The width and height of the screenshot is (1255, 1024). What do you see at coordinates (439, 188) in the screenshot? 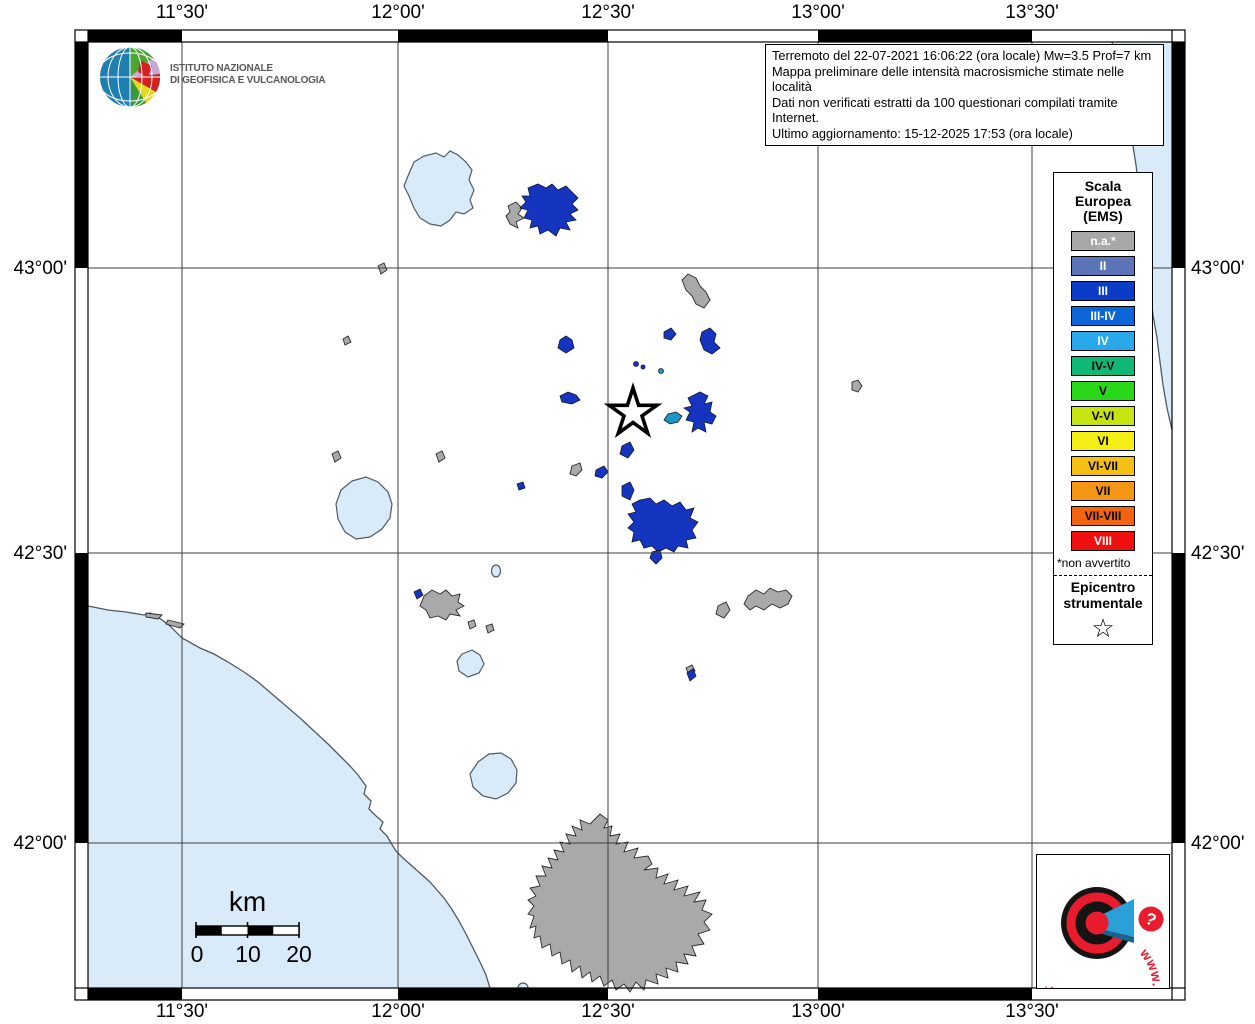
I see `lake-trasimeno` at bounding box center [439, 188].